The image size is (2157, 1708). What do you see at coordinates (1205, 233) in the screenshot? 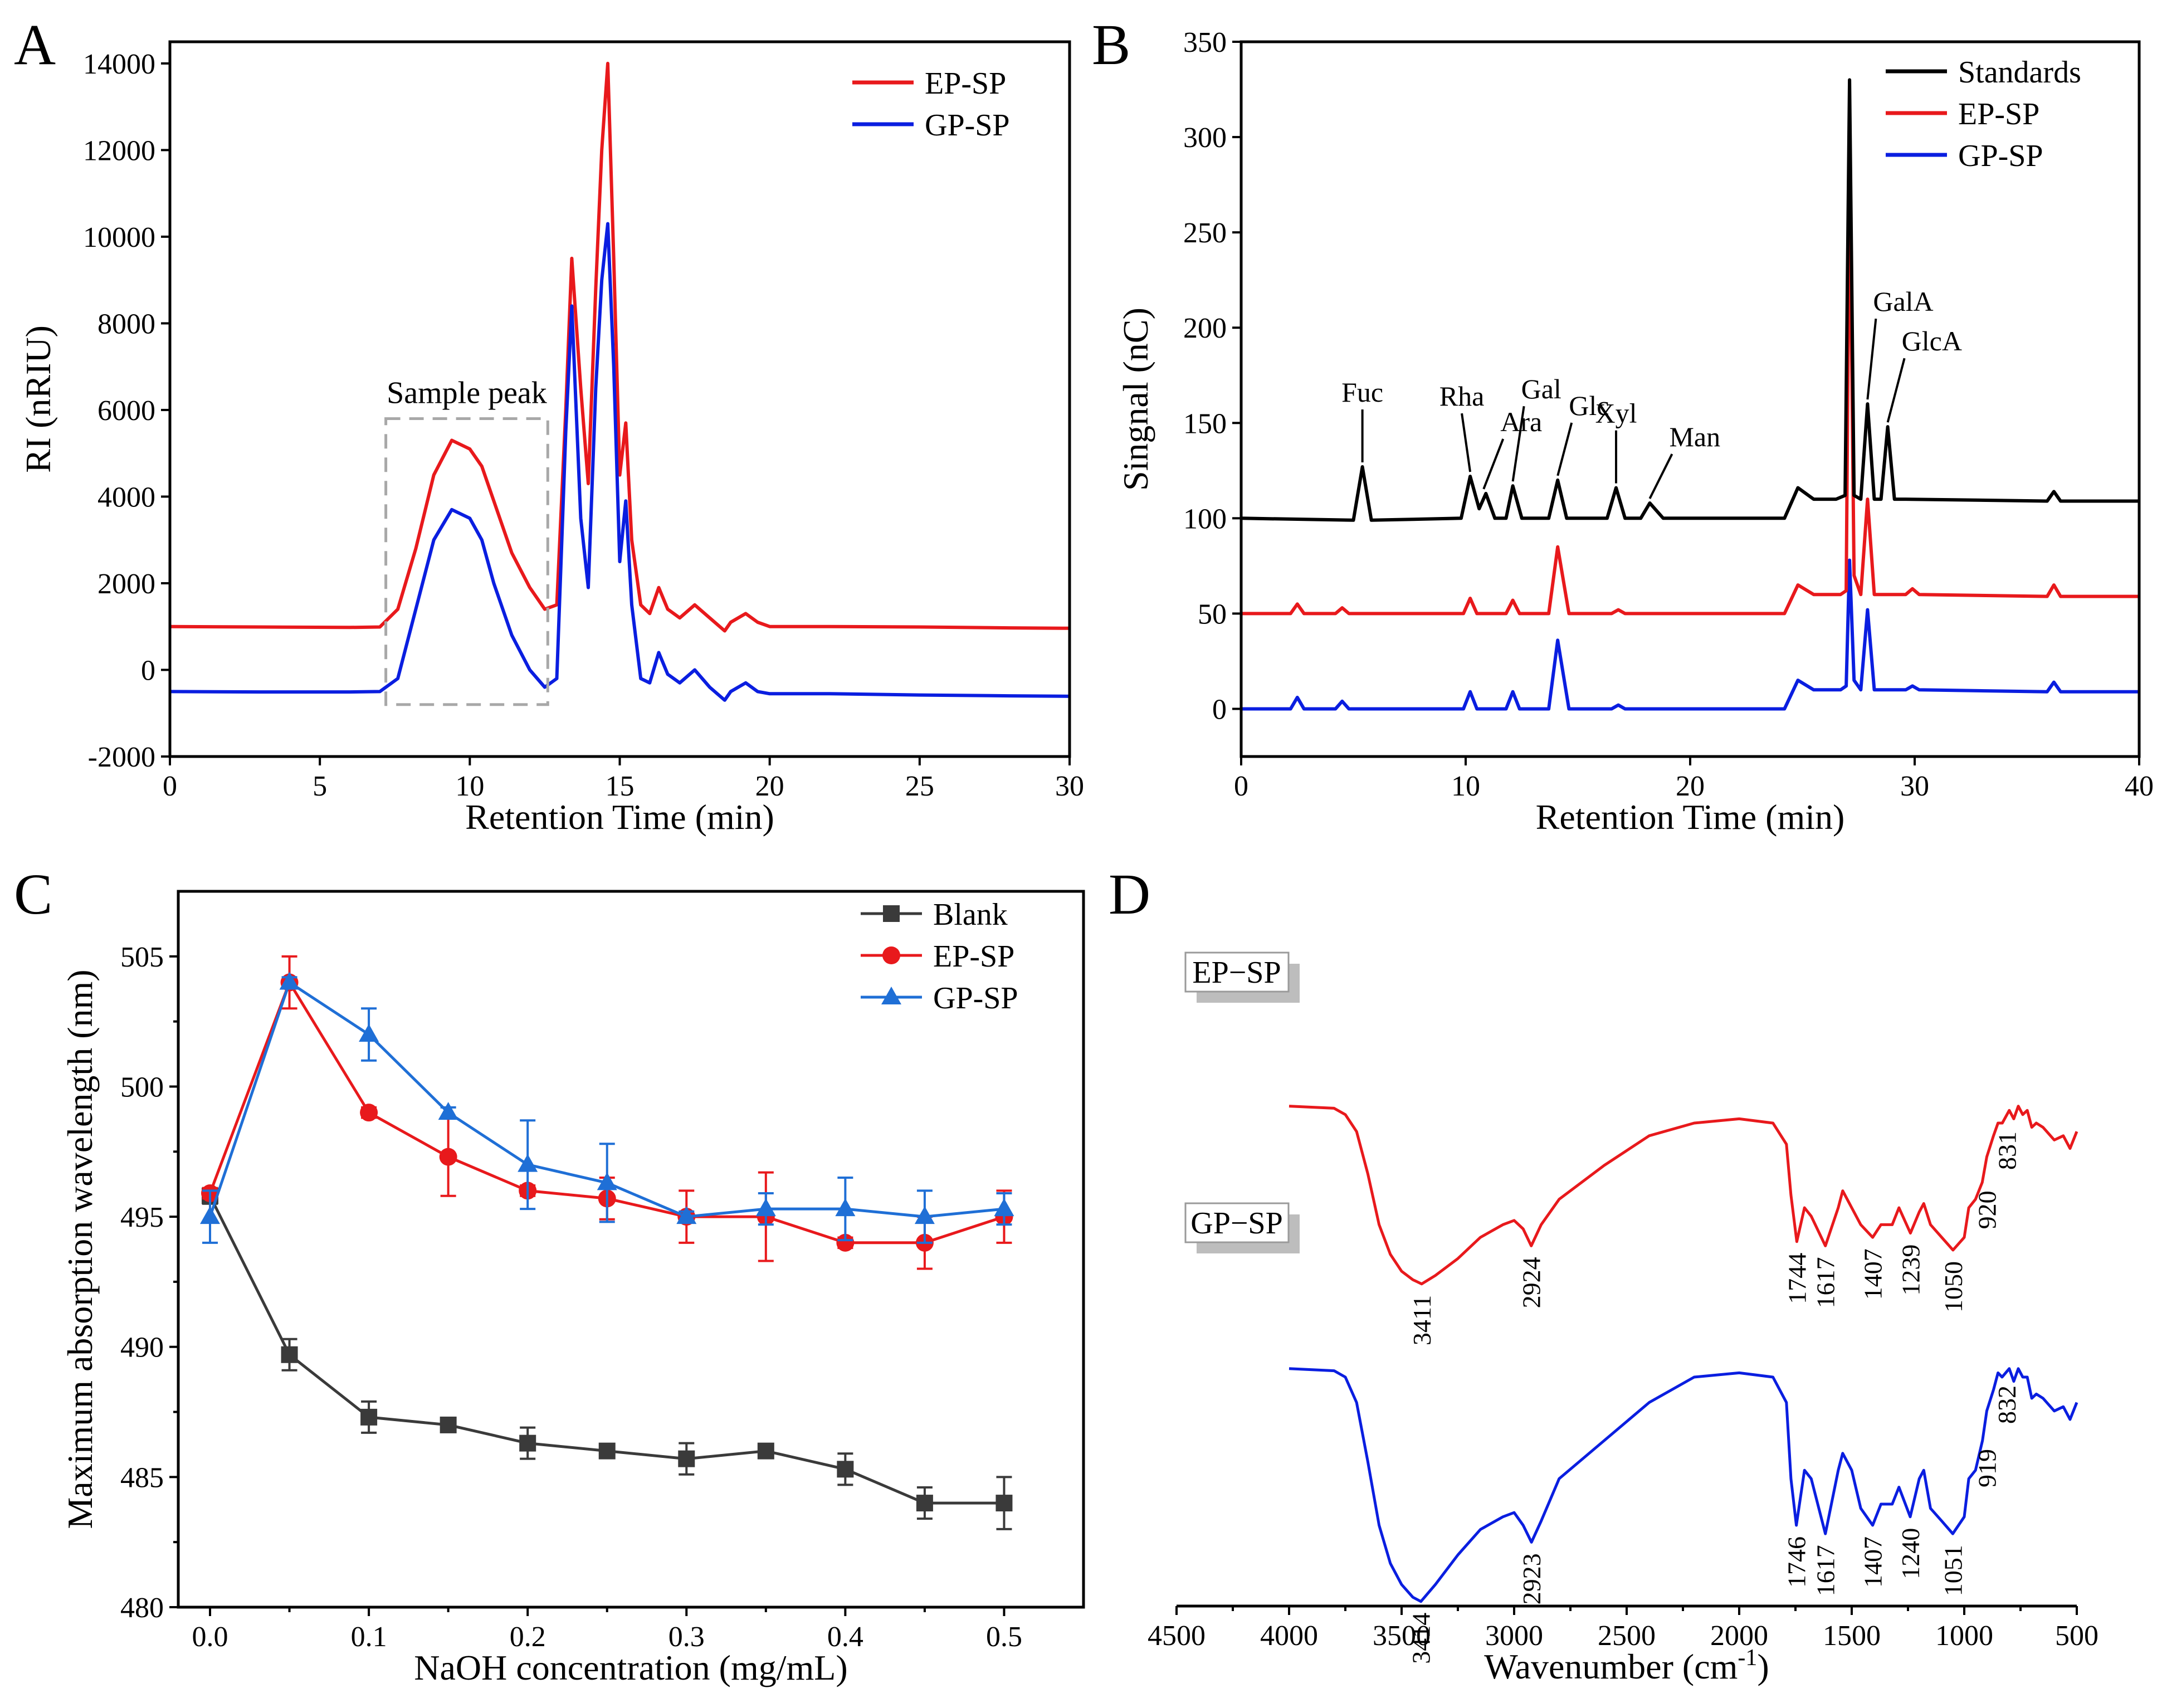
I see `y-tick-label: 250` at bounding box center [1205, 233].